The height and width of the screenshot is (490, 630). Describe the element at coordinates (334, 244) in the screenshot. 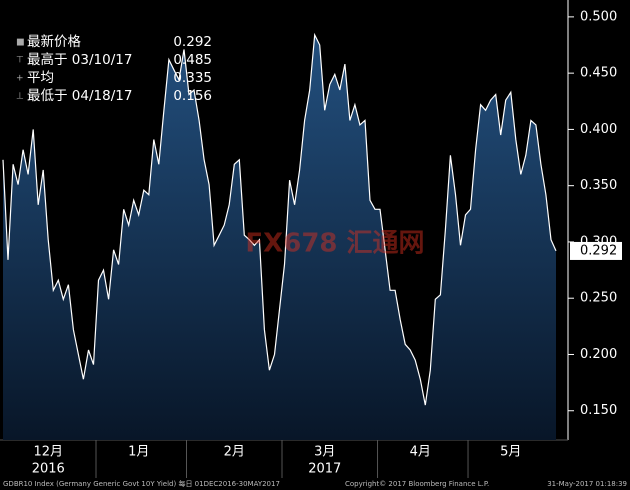

I see `watermark: FX678 汇通网` at that location.